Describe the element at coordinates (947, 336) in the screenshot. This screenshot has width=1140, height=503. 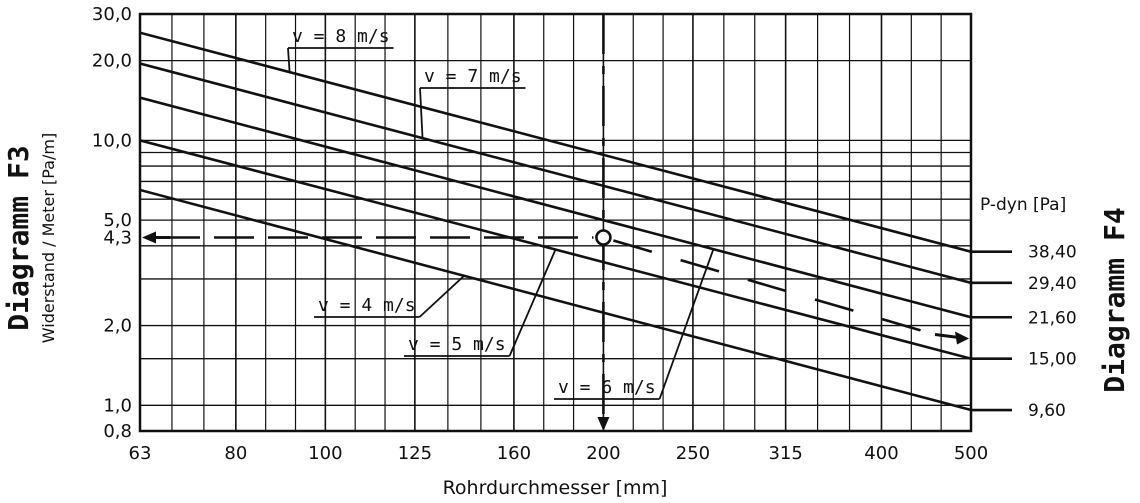
I see `reading-arrow-right-stem` at that location.